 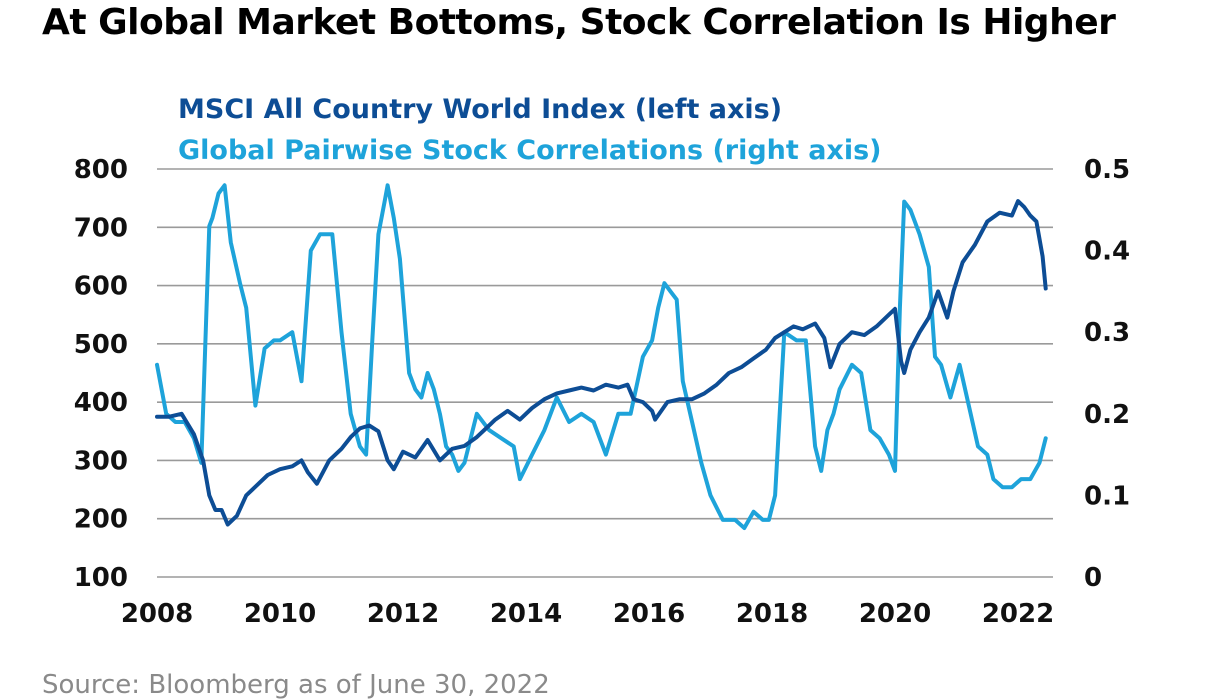 What do you see at coordinates (101, 403) in the screenshot?
I see `left-tick-label: 400` at bounding box center [101, 403].